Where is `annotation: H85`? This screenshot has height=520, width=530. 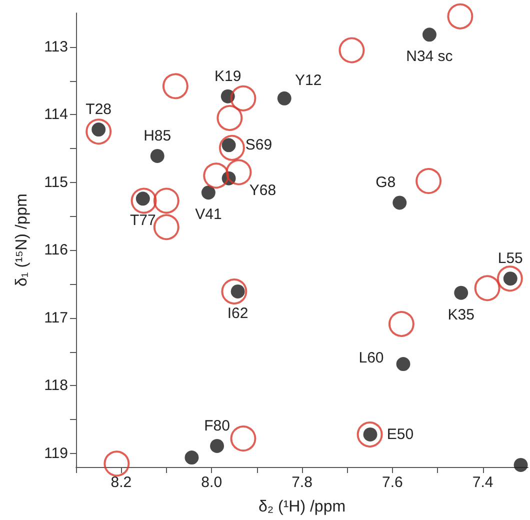 annotation: H85 is located at coordinates (158, 135).